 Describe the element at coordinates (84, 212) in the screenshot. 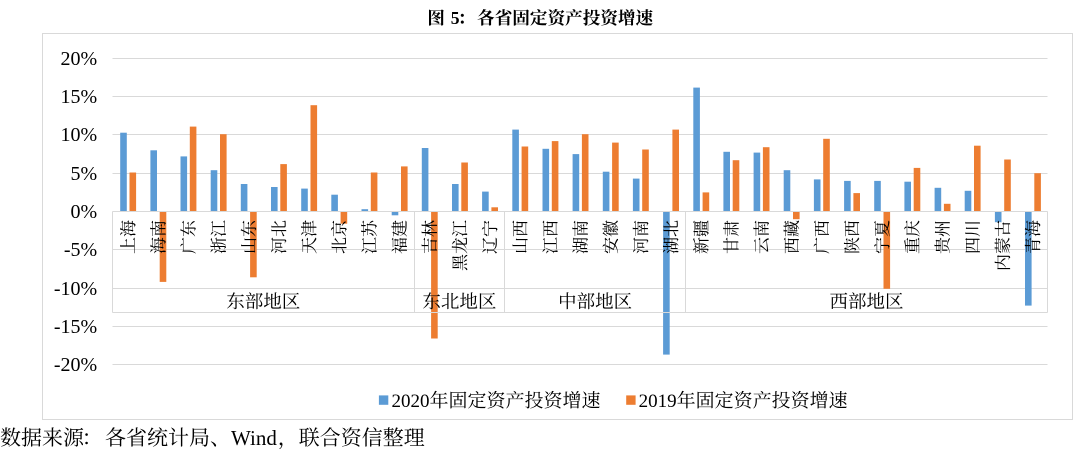

I see `svg-text: 0%` at that location.